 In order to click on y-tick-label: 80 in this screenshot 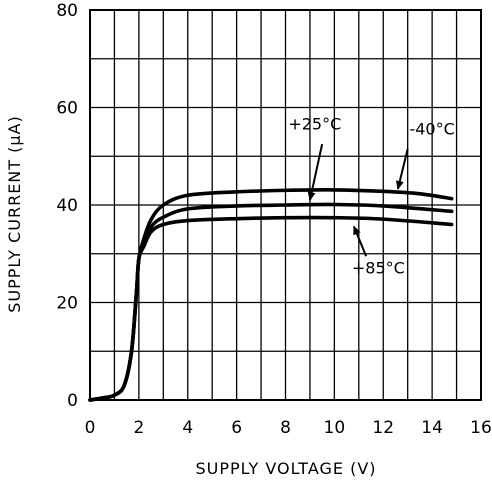, I will do `click(67, 11)`.